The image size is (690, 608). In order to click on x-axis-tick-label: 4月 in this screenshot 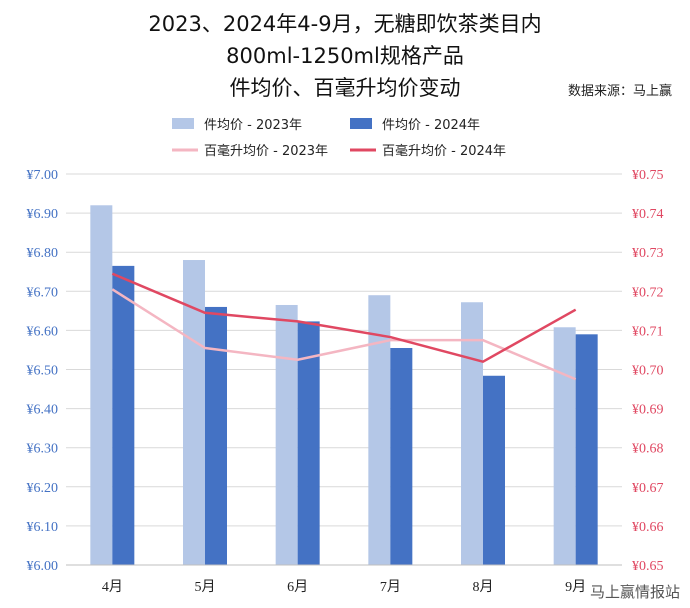, I will do `click(112, 587)`.